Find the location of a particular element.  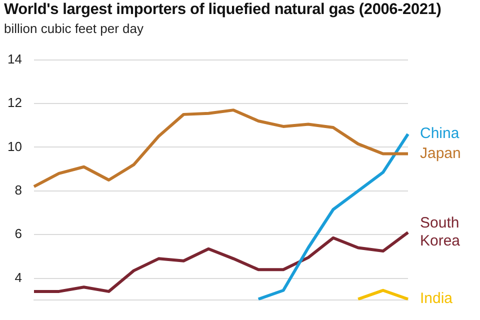

y-tick-label: 12 is located at coordinates (15, 102).